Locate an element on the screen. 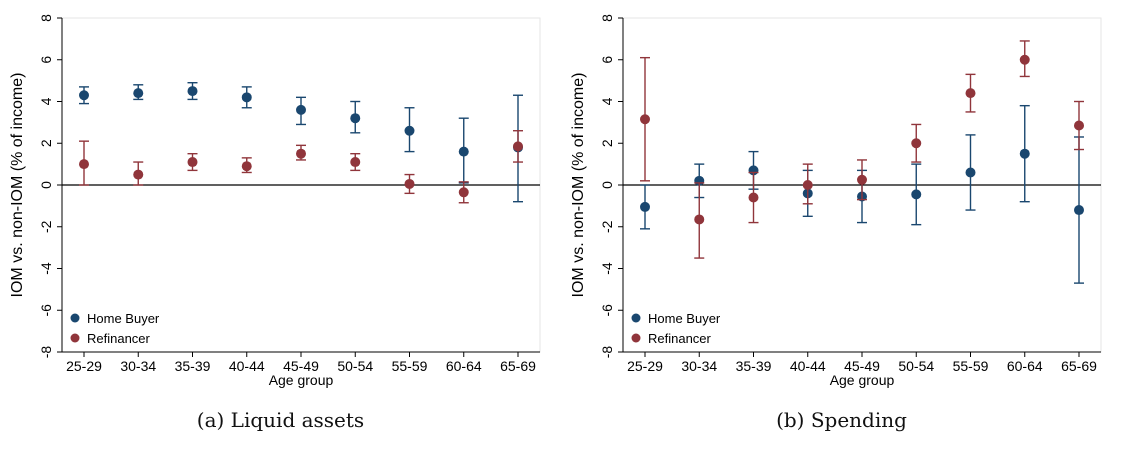 This screenshot has height=452, width=1122. series-refinancer is located at coordinates (301, 167).